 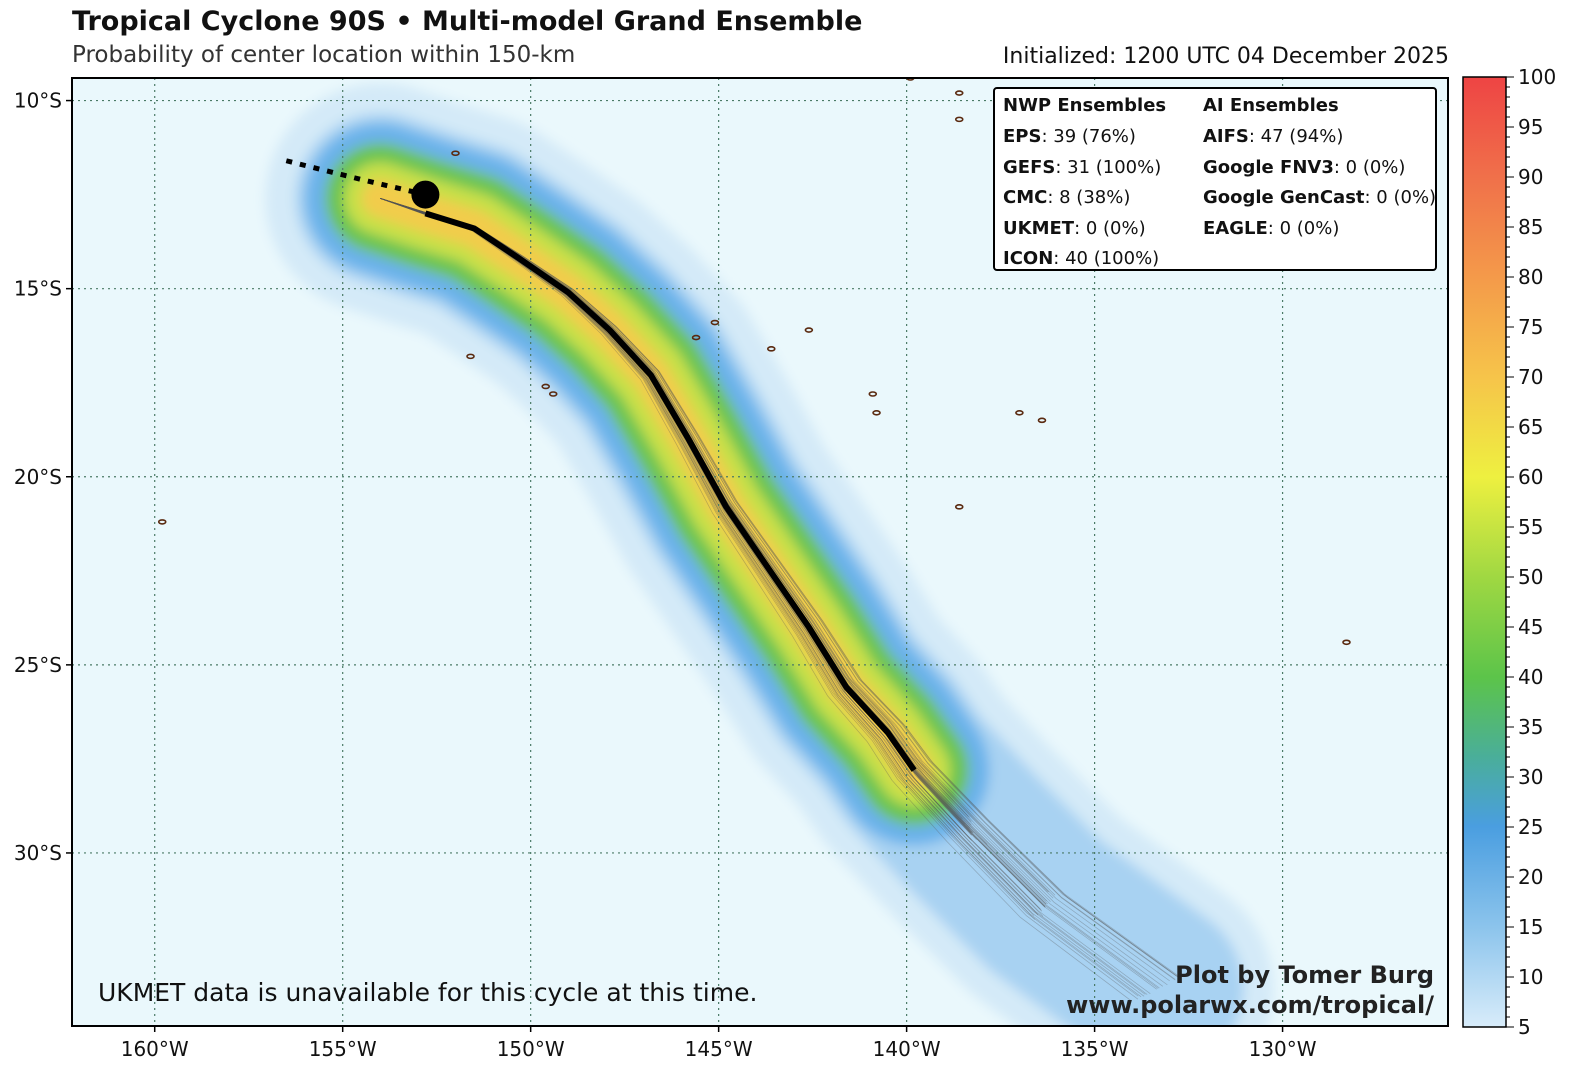 I want to click on lat-tick-label: 10°S, so click(x=38, y=101).